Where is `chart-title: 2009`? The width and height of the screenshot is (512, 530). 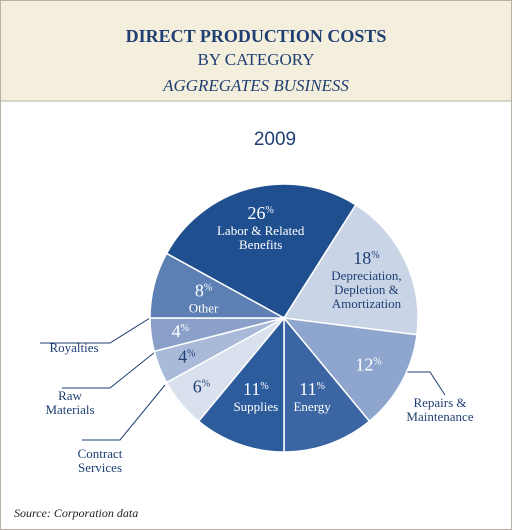 chart-title: 2009 is located at coordinates (275, 139).